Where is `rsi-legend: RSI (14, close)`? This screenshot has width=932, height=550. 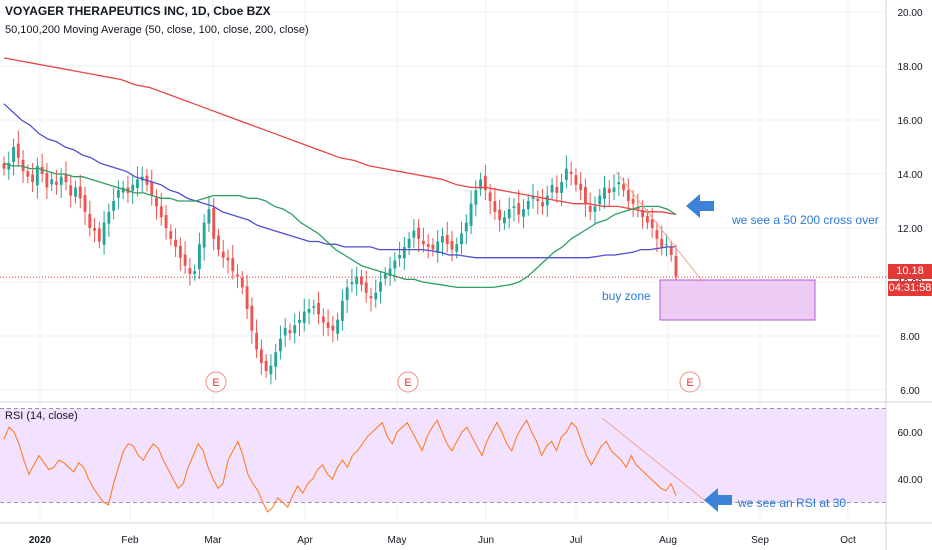 rsi-legend: RSI (14, close) is located at coordinates (41, 416).